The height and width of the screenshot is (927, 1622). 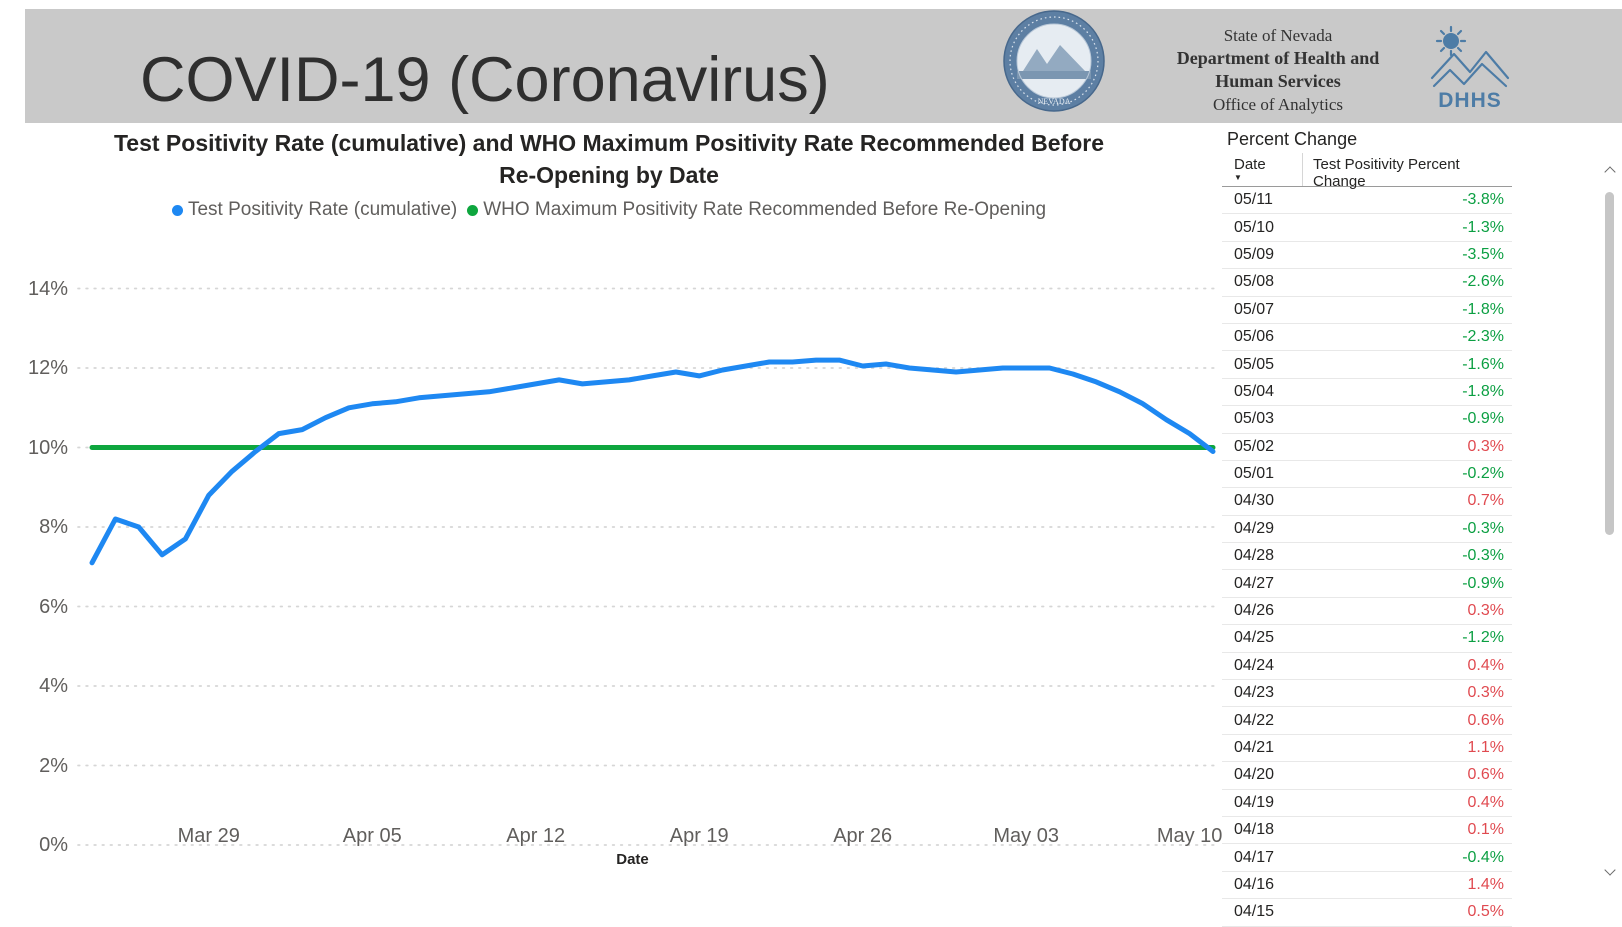 What do you see at coordinates (1367, 886) in the screenshot?
I see `table-row: 04/16 1.4%` at bounding box center [1367, 886].